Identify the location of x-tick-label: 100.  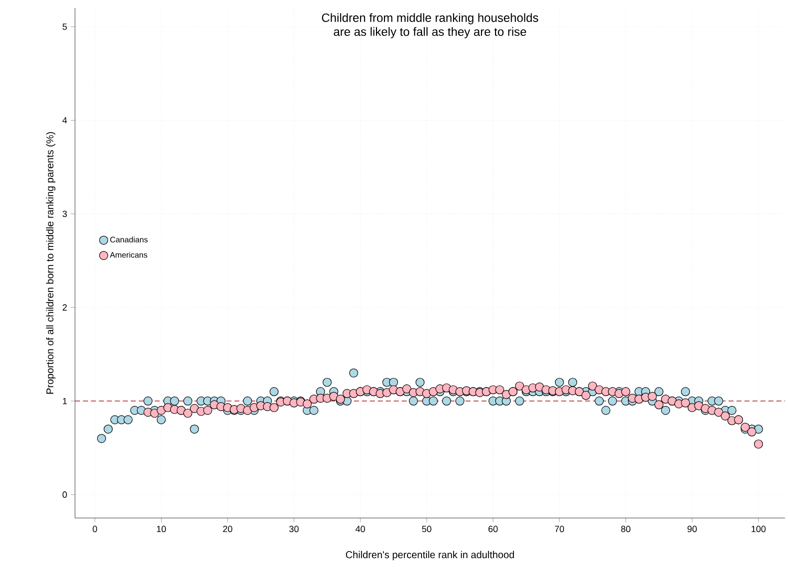
(759, 529).